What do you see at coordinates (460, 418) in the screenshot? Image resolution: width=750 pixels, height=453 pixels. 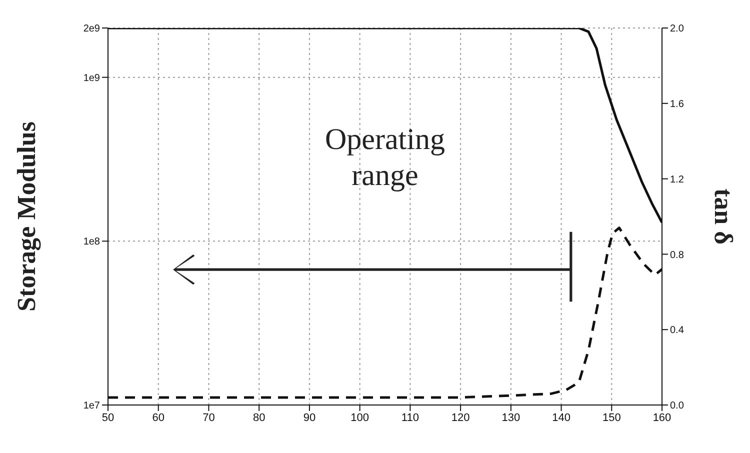 I see `x-tick-label: 120` at bounding box center [460, 418].